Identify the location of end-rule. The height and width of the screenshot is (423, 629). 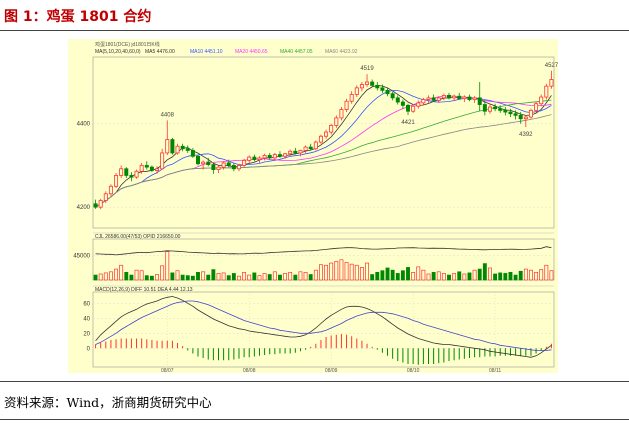
(314, 419).